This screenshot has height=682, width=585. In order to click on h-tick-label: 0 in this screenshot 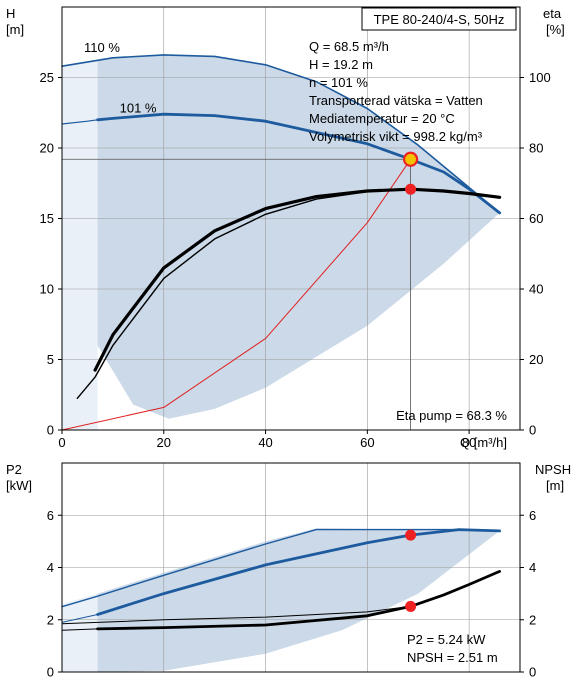, I will do `click(50, 430)`.